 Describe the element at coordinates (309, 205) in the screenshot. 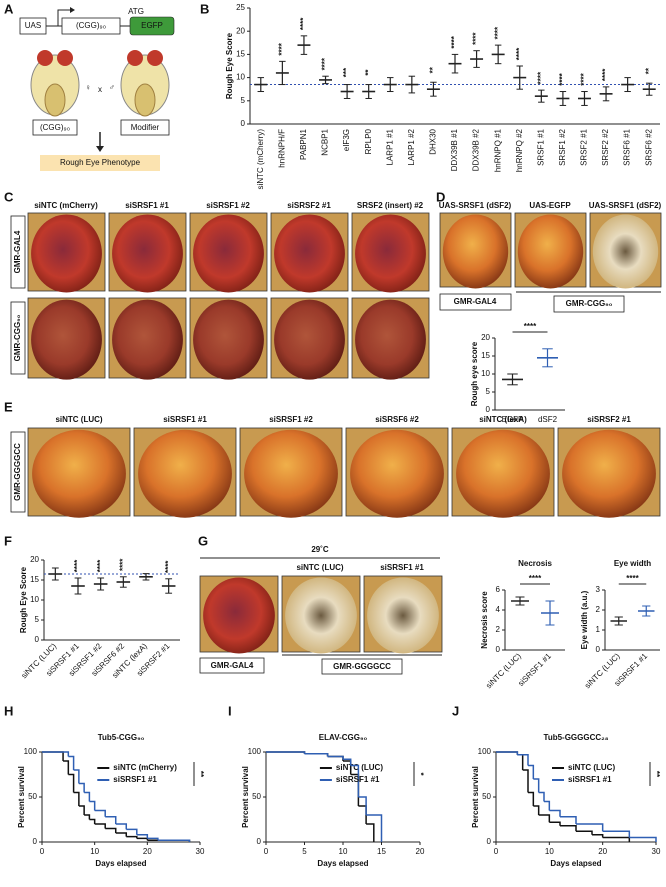

I see `column-header: siSRSF2 #1` at that location.